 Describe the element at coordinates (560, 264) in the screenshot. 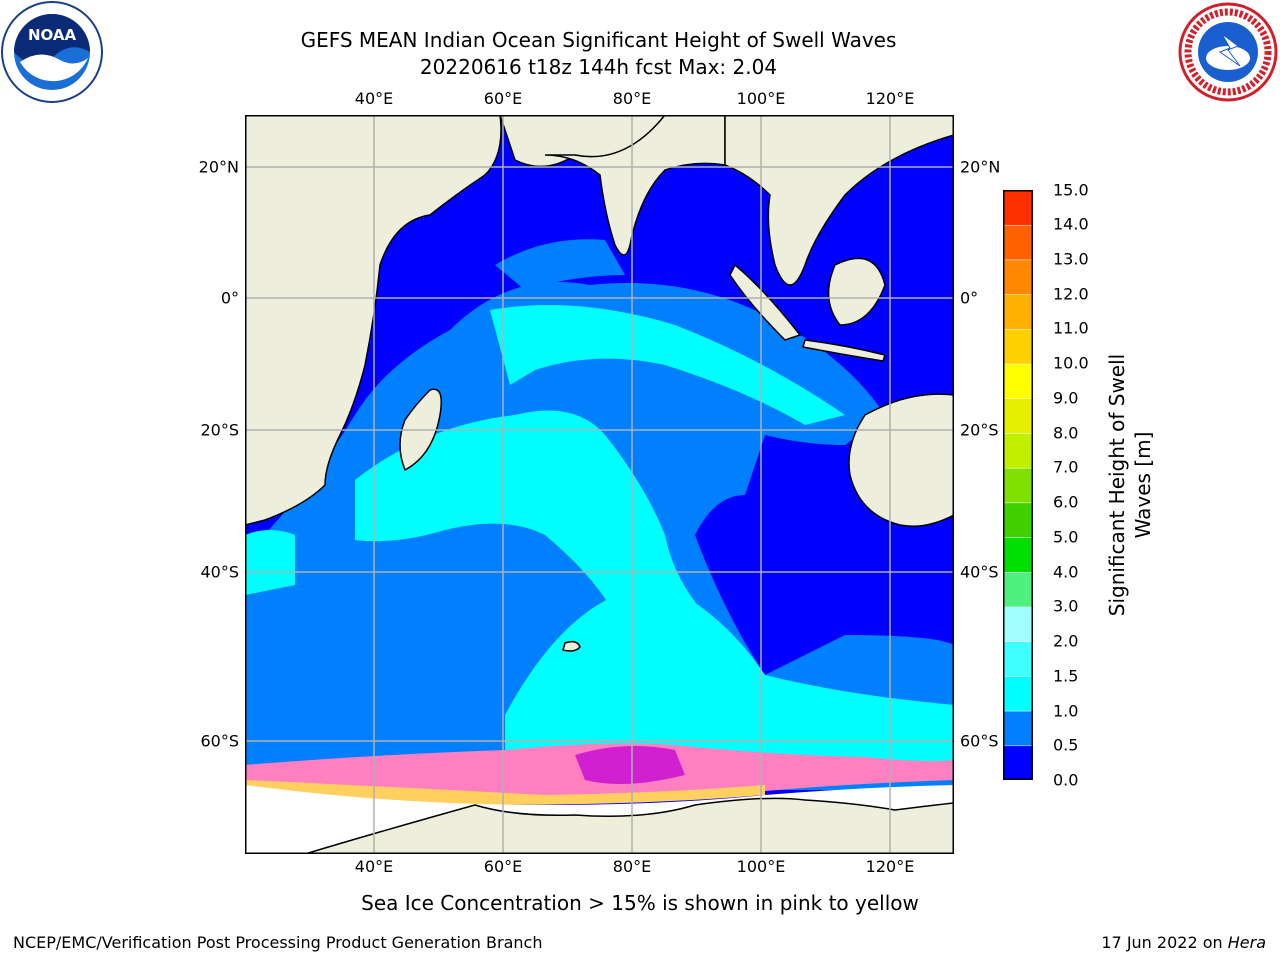

I see `swell-band-0.5-1.0` at that location.